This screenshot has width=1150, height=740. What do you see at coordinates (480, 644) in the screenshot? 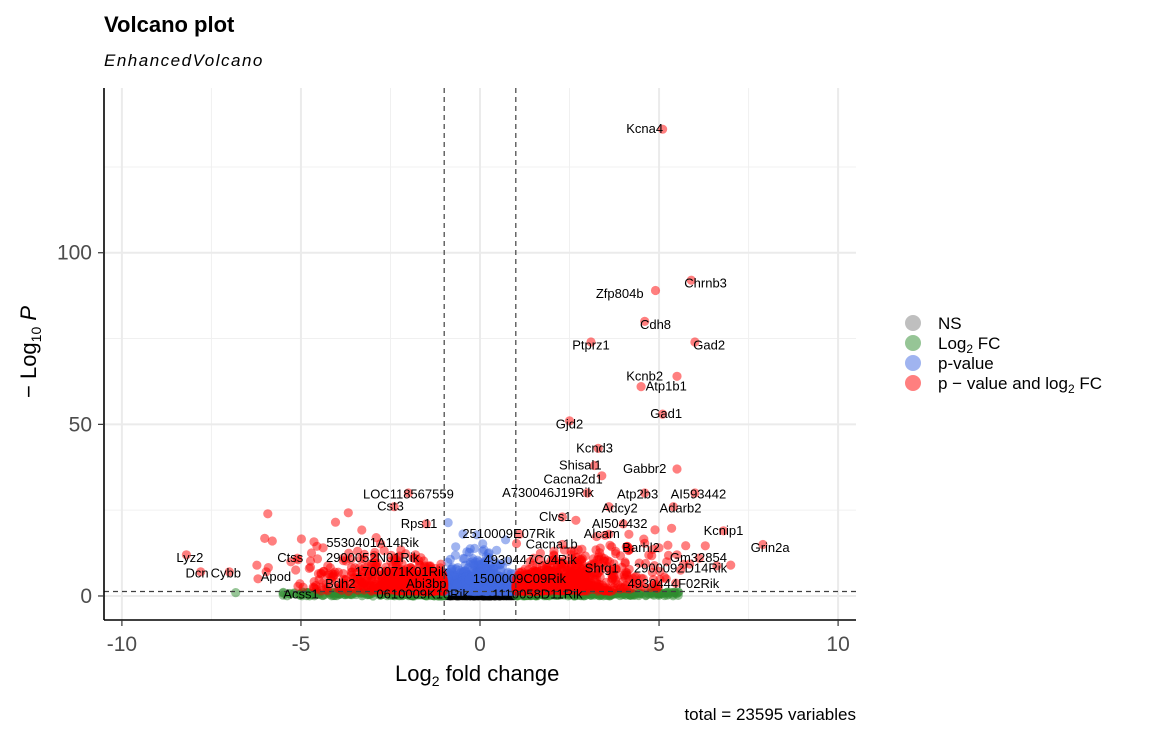
I see `x-tick-label: 0` at bounding box center [480, 644].